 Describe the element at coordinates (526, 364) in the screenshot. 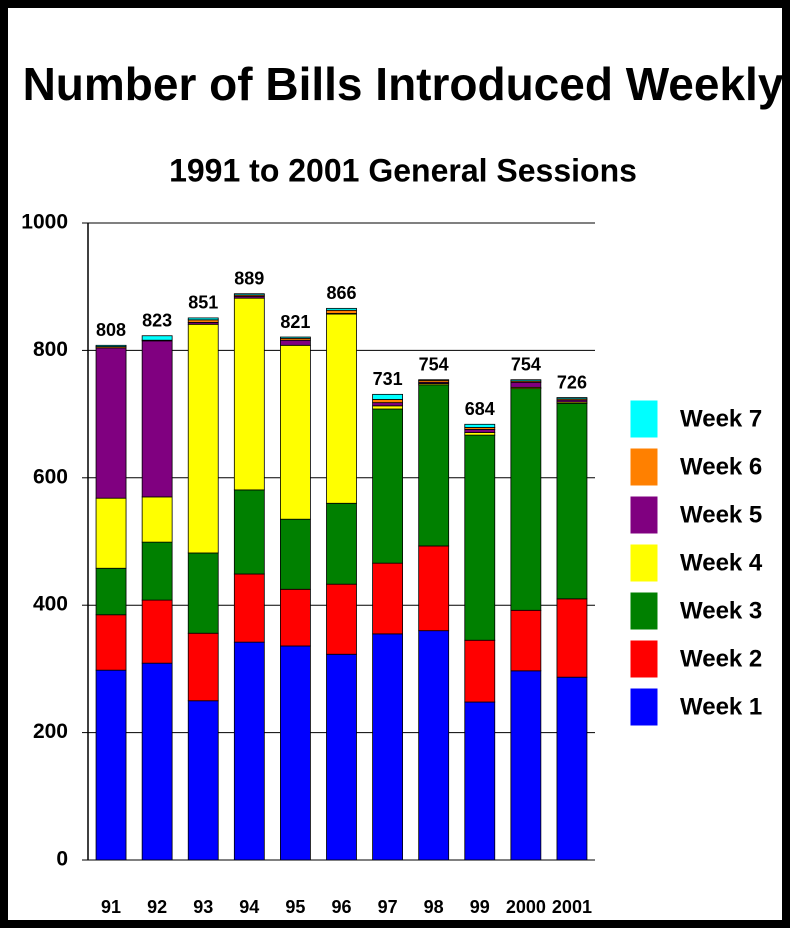

I see `total-label: 754` at that location.